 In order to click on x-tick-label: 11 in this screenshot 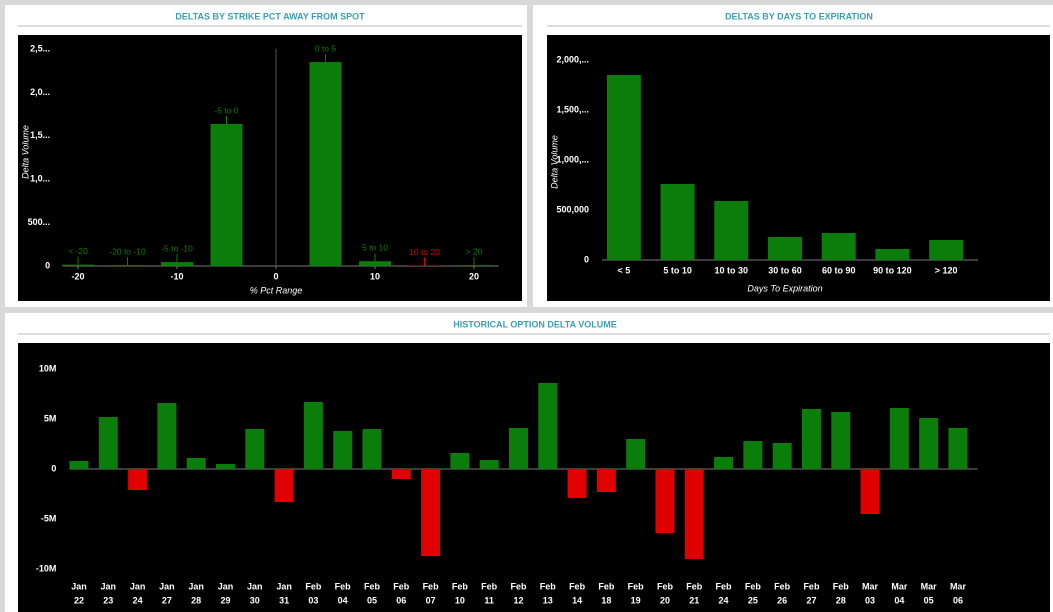, I will do `click(489, 600)`.